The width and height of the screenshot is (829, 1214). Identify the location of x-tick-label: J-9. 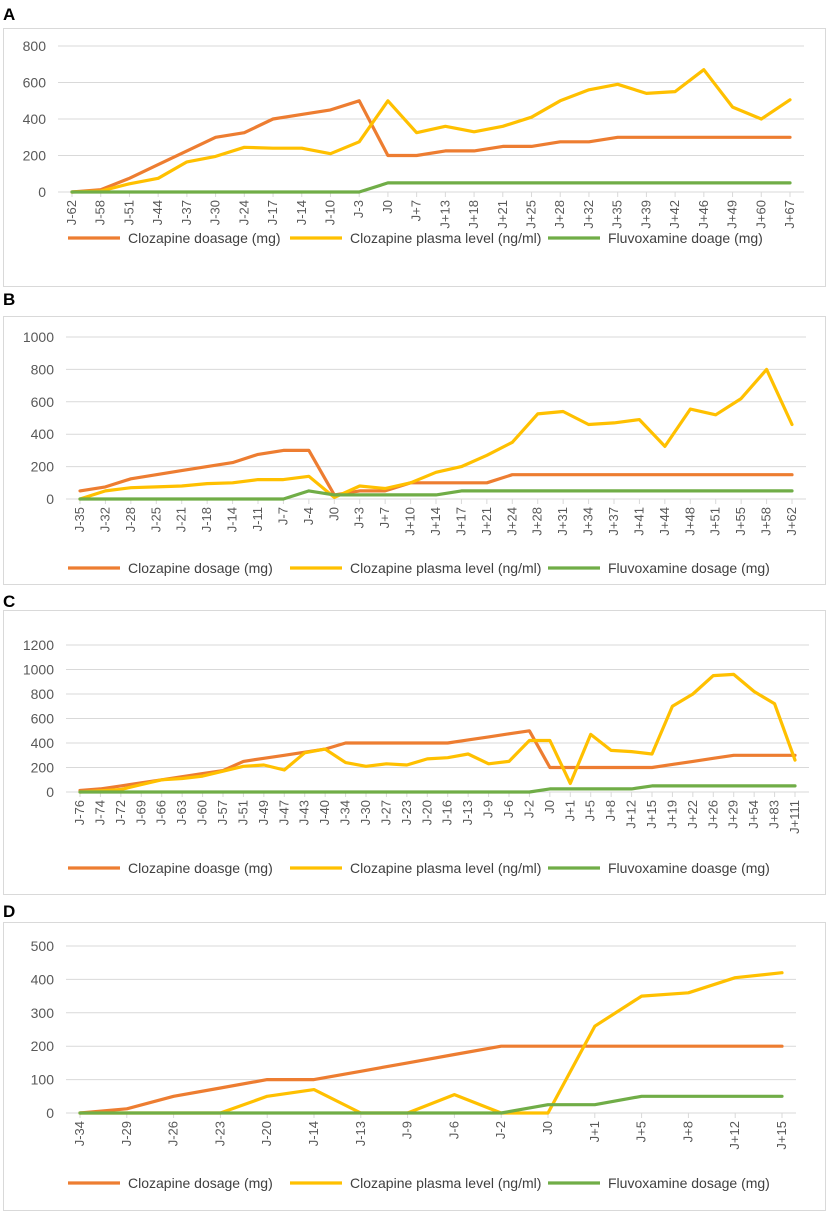
(488, 809).